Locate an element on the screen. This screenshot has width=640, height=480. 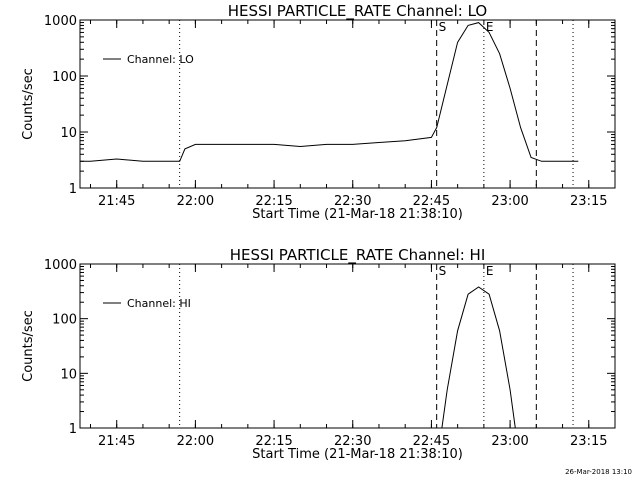
legend-label: Channel: HI is located at coordinates (159, 303).